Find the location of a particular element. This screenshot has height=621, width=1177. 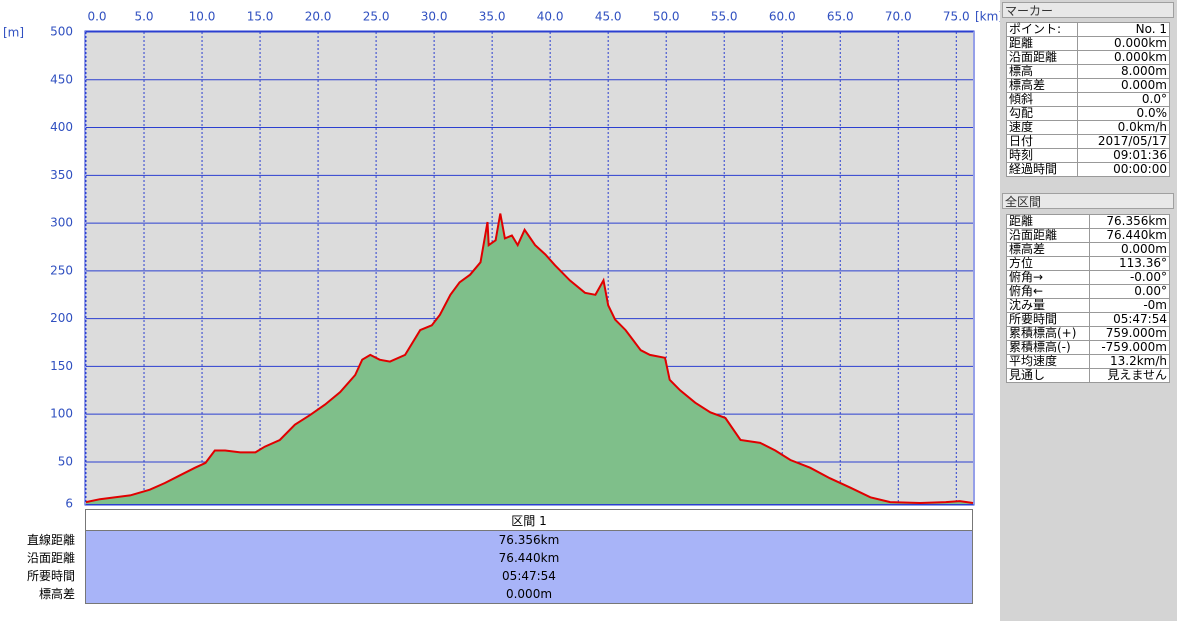

section-label: 標高差 is located at coordinates (56, 594).